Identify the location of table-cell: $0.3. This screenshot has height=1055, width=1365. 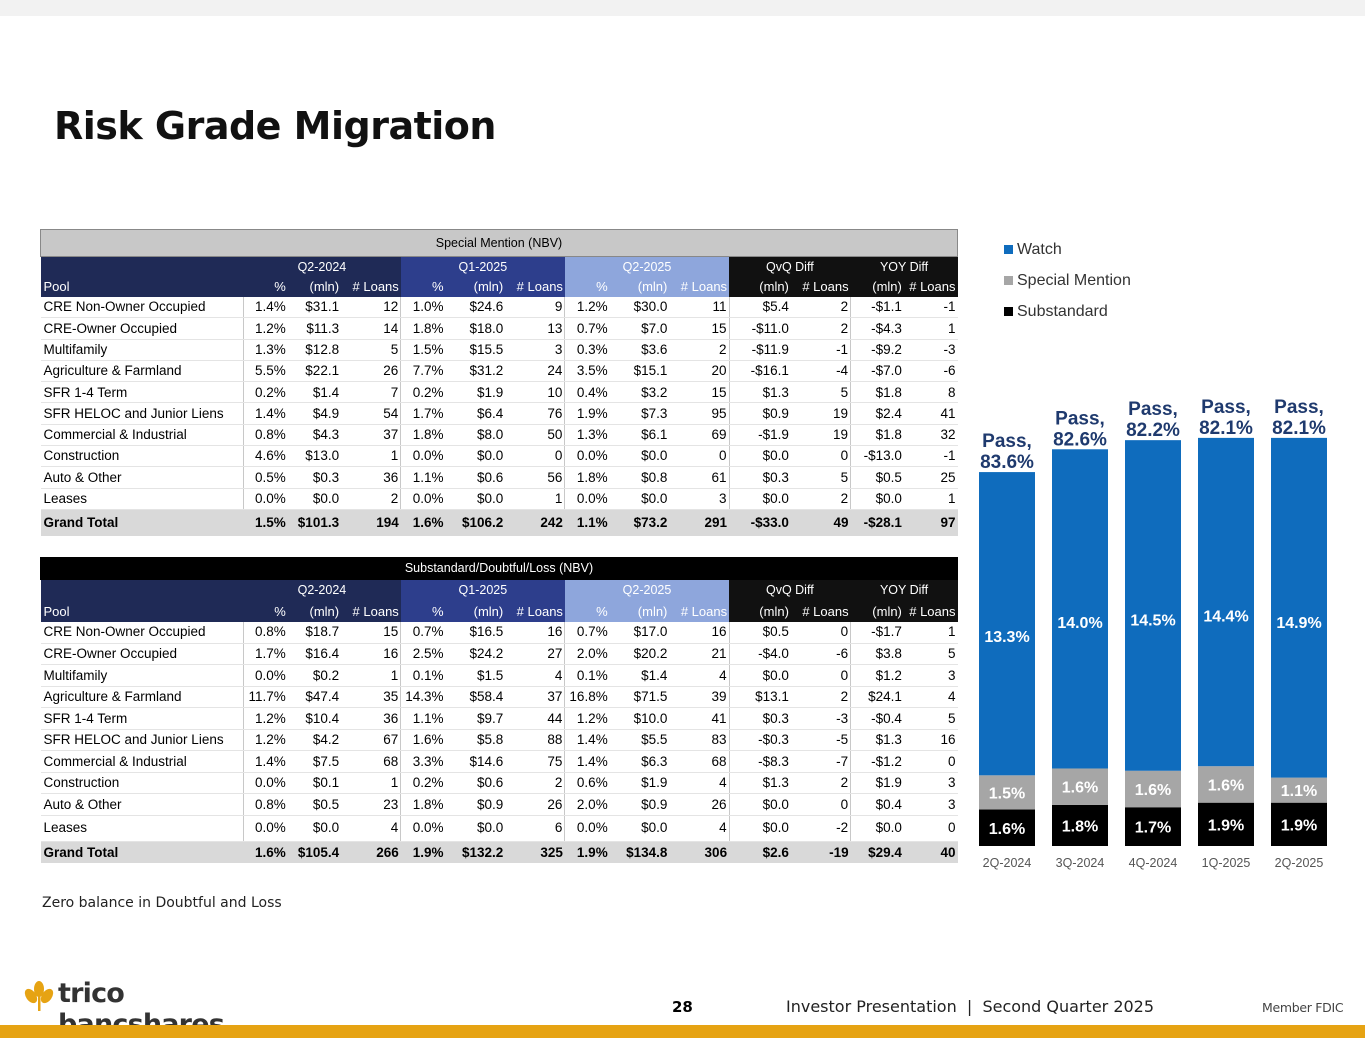
(760, 718).